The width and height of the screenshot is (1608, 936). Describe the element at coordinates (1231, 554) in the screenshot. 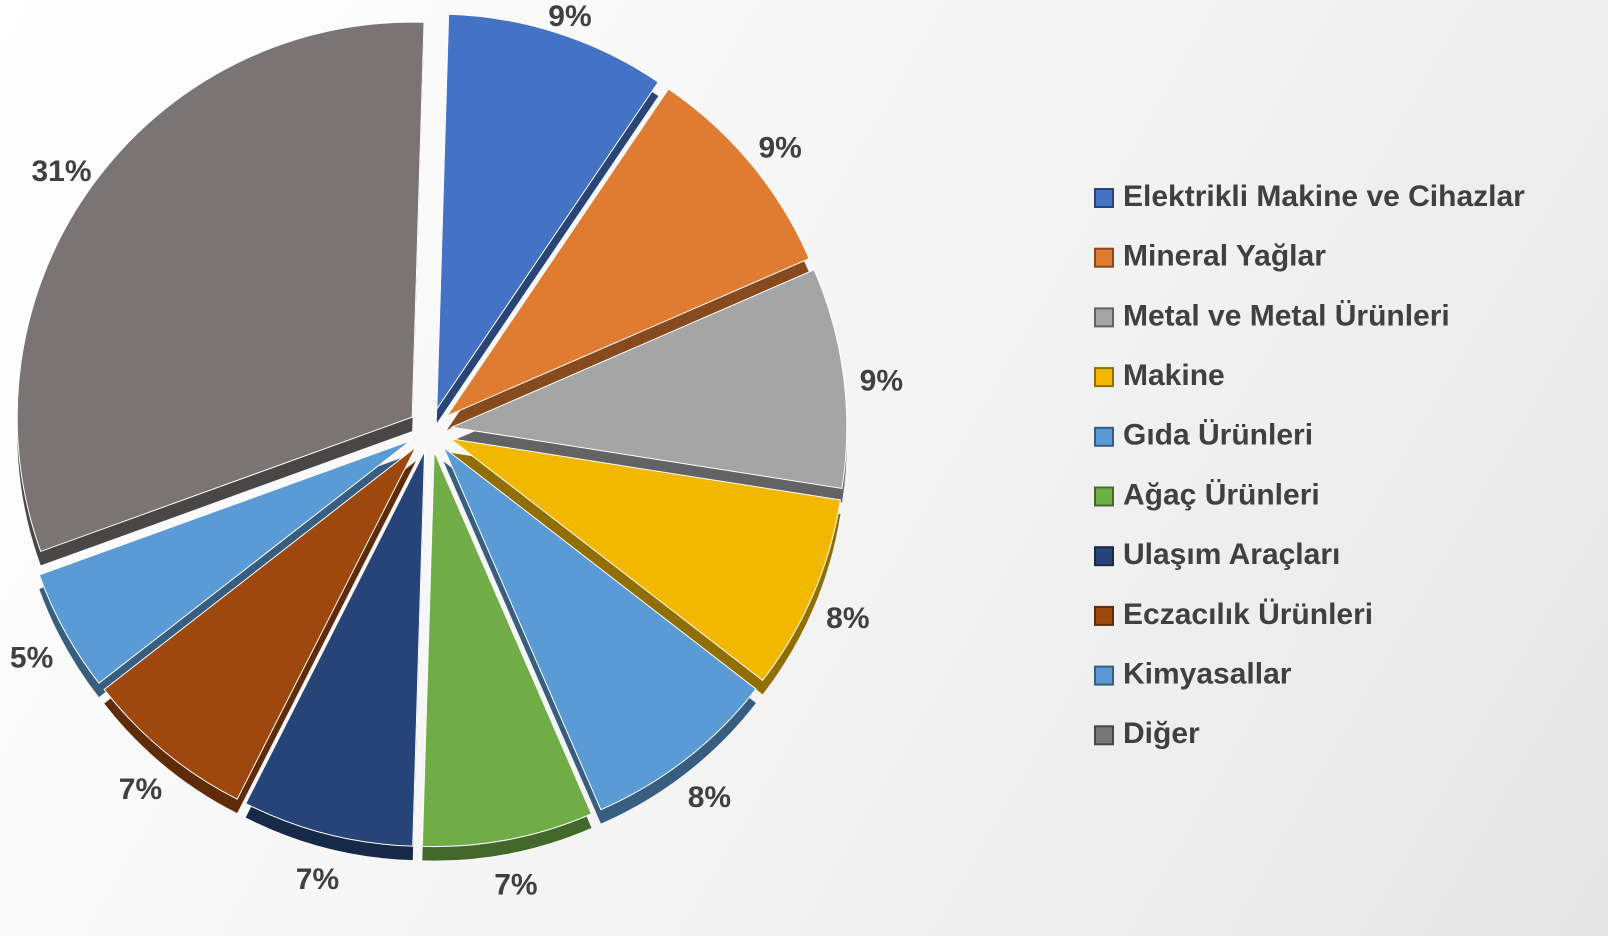

I see `legend-label: Ulaşım Araçları` at that location.